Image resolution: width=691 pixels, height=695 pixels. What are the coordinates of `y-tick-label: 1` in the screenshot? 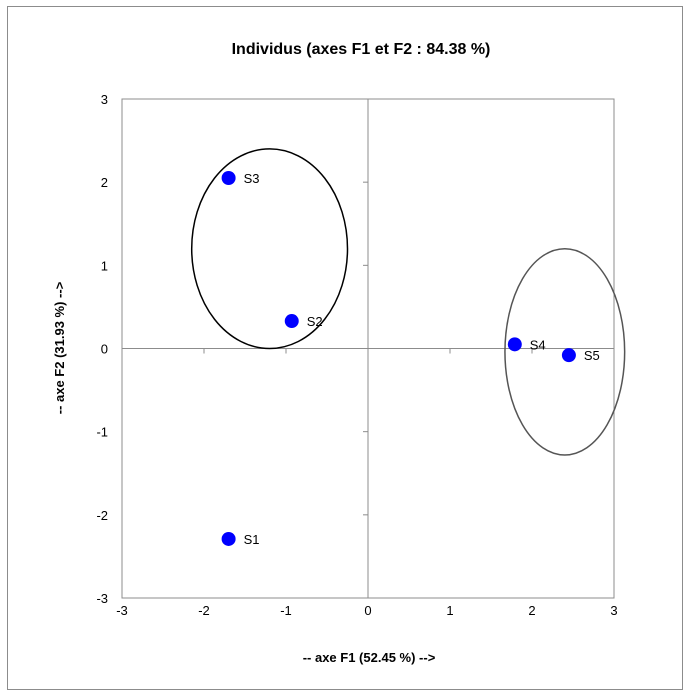 It's located at (104, 265).